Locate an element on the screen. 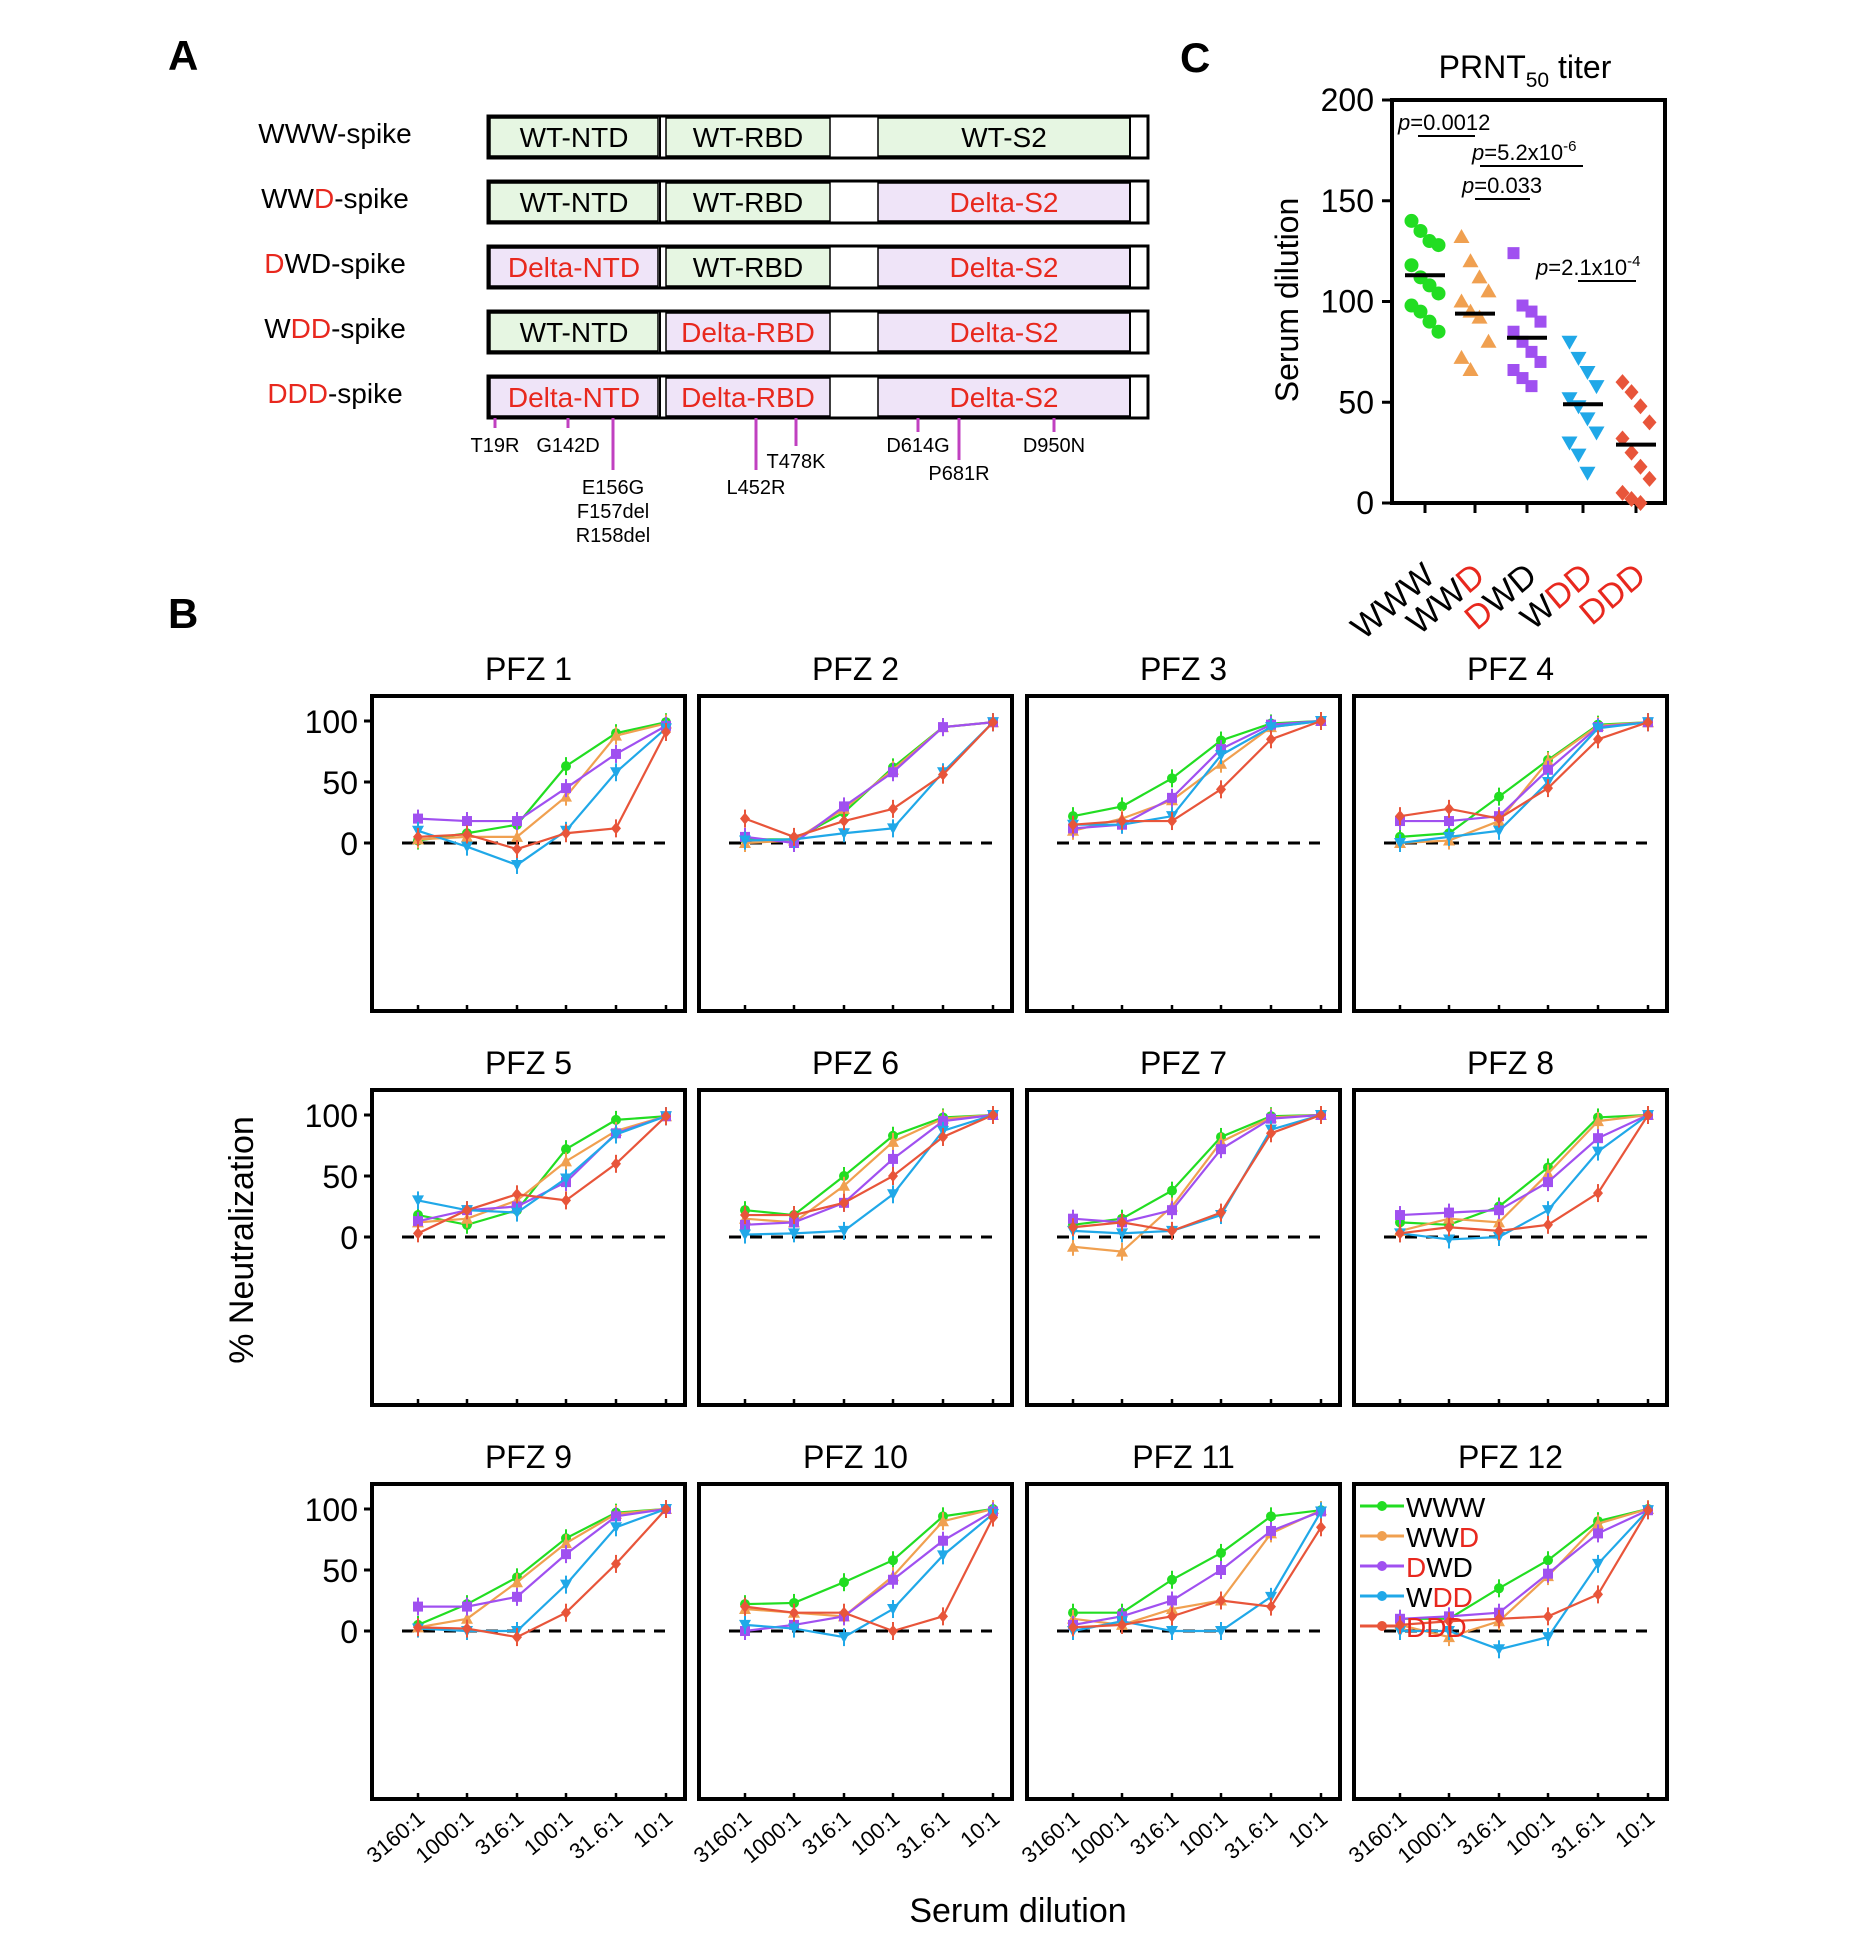 Image resolution: width=1876 pixels, height=1944 pixels. legend-label-prefix: WW is located at coordinates (1432, 1537).